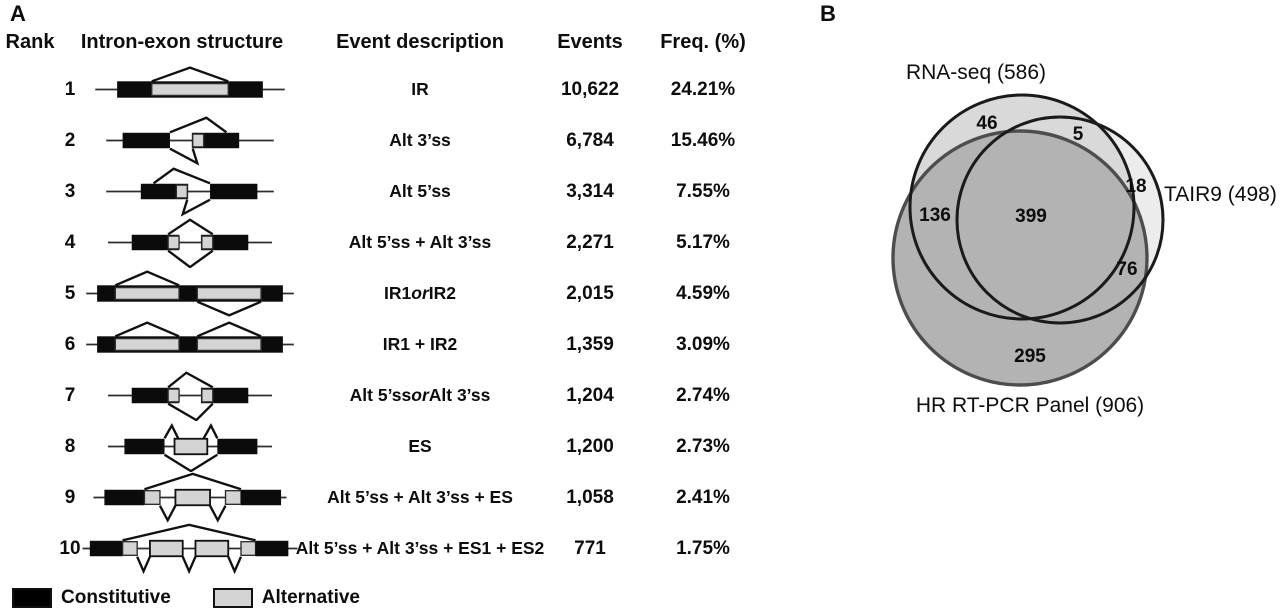 This screenshot has width=1280, height=614. I want to click on structure-ir-diagram, so click(190, 89).